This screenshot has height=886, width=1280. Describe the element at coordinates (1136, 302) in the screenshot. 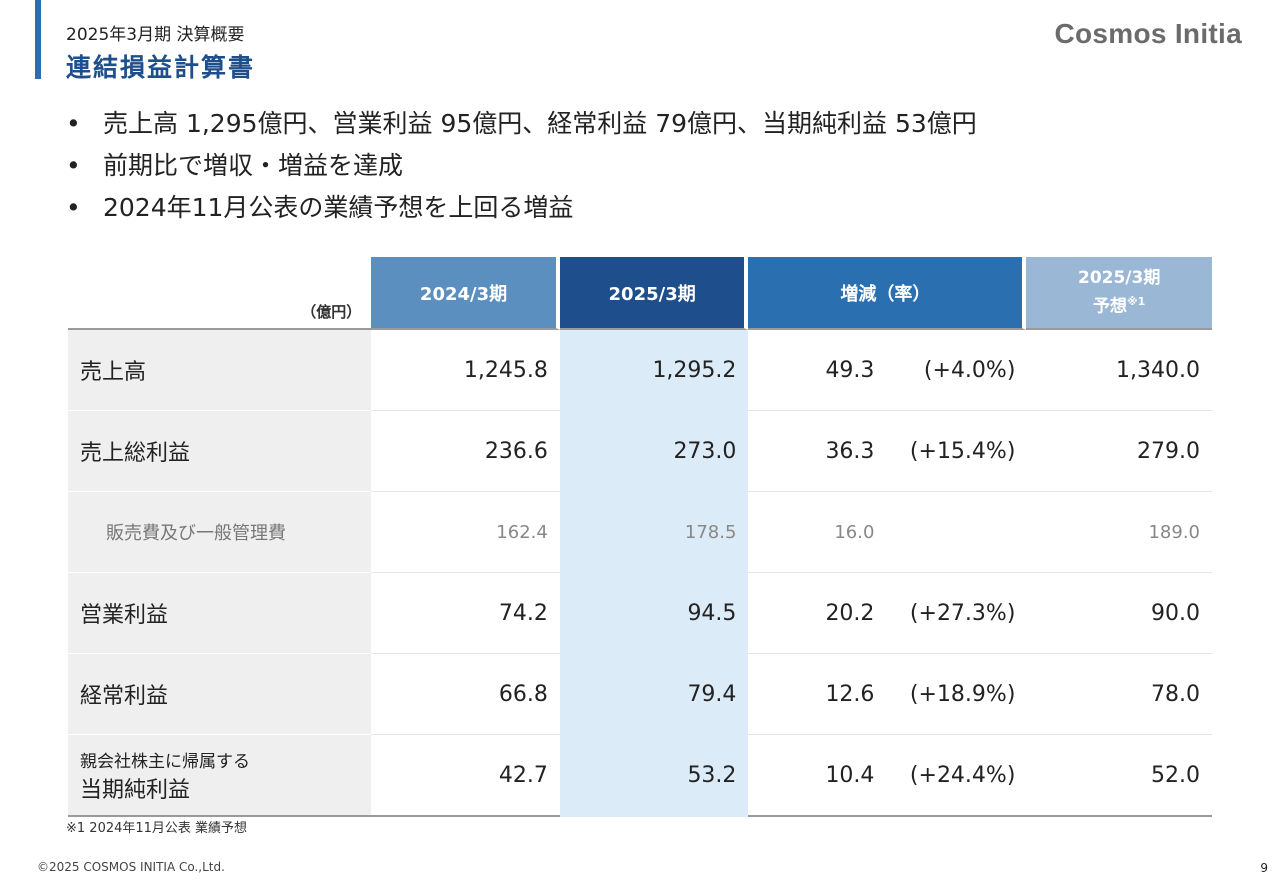

I see `forecast-note-mark: ※1` at that location.